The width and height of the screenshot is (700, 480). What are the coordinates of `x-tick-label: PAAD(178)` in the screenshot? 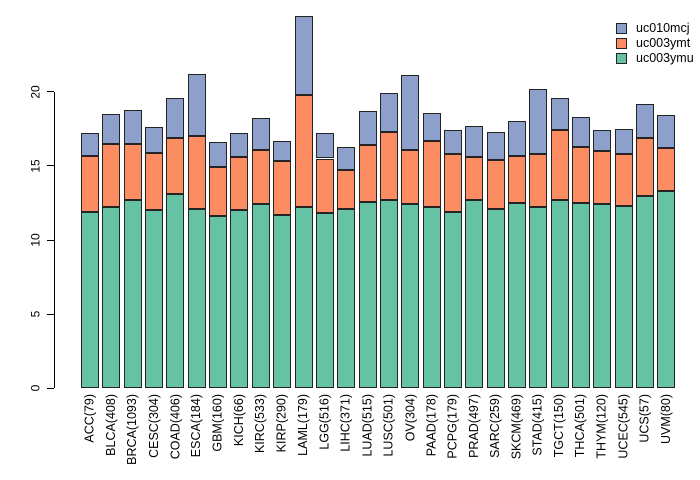 It's located at (431, 425).